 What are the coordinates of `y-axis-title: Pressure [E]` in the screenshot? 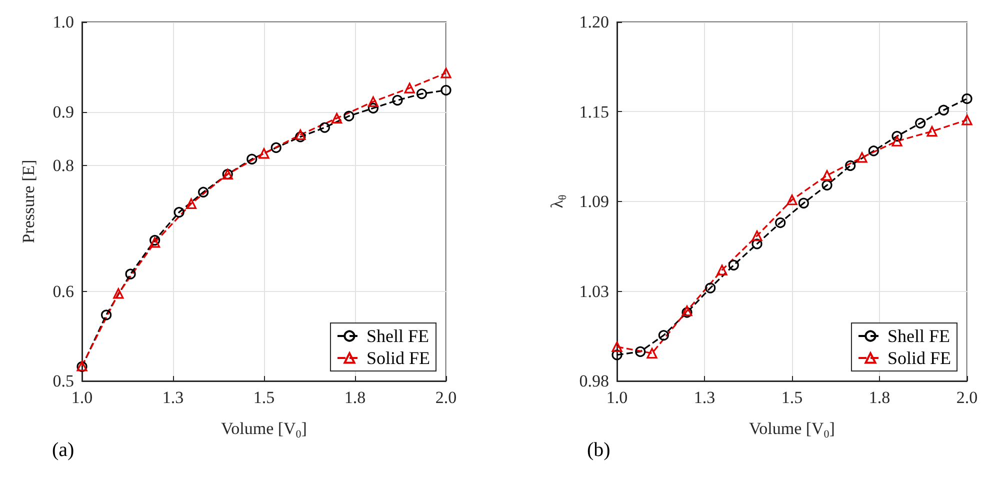 It's located at (28, 202).